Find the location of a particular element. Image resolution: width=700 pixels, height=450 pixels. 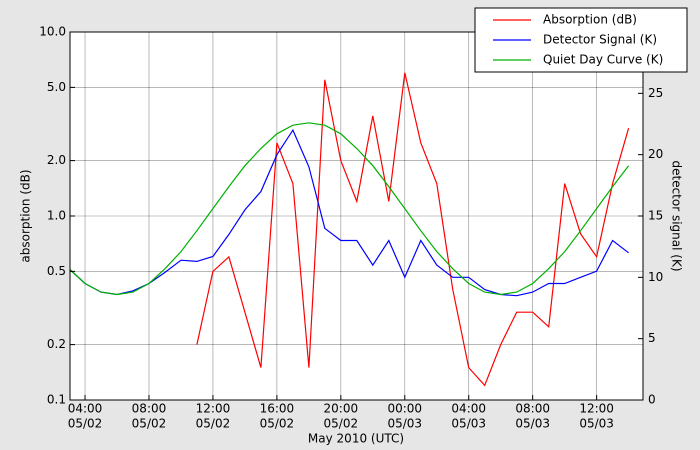

y-tick-label: 1.0 is located at coordinates (56, 216).